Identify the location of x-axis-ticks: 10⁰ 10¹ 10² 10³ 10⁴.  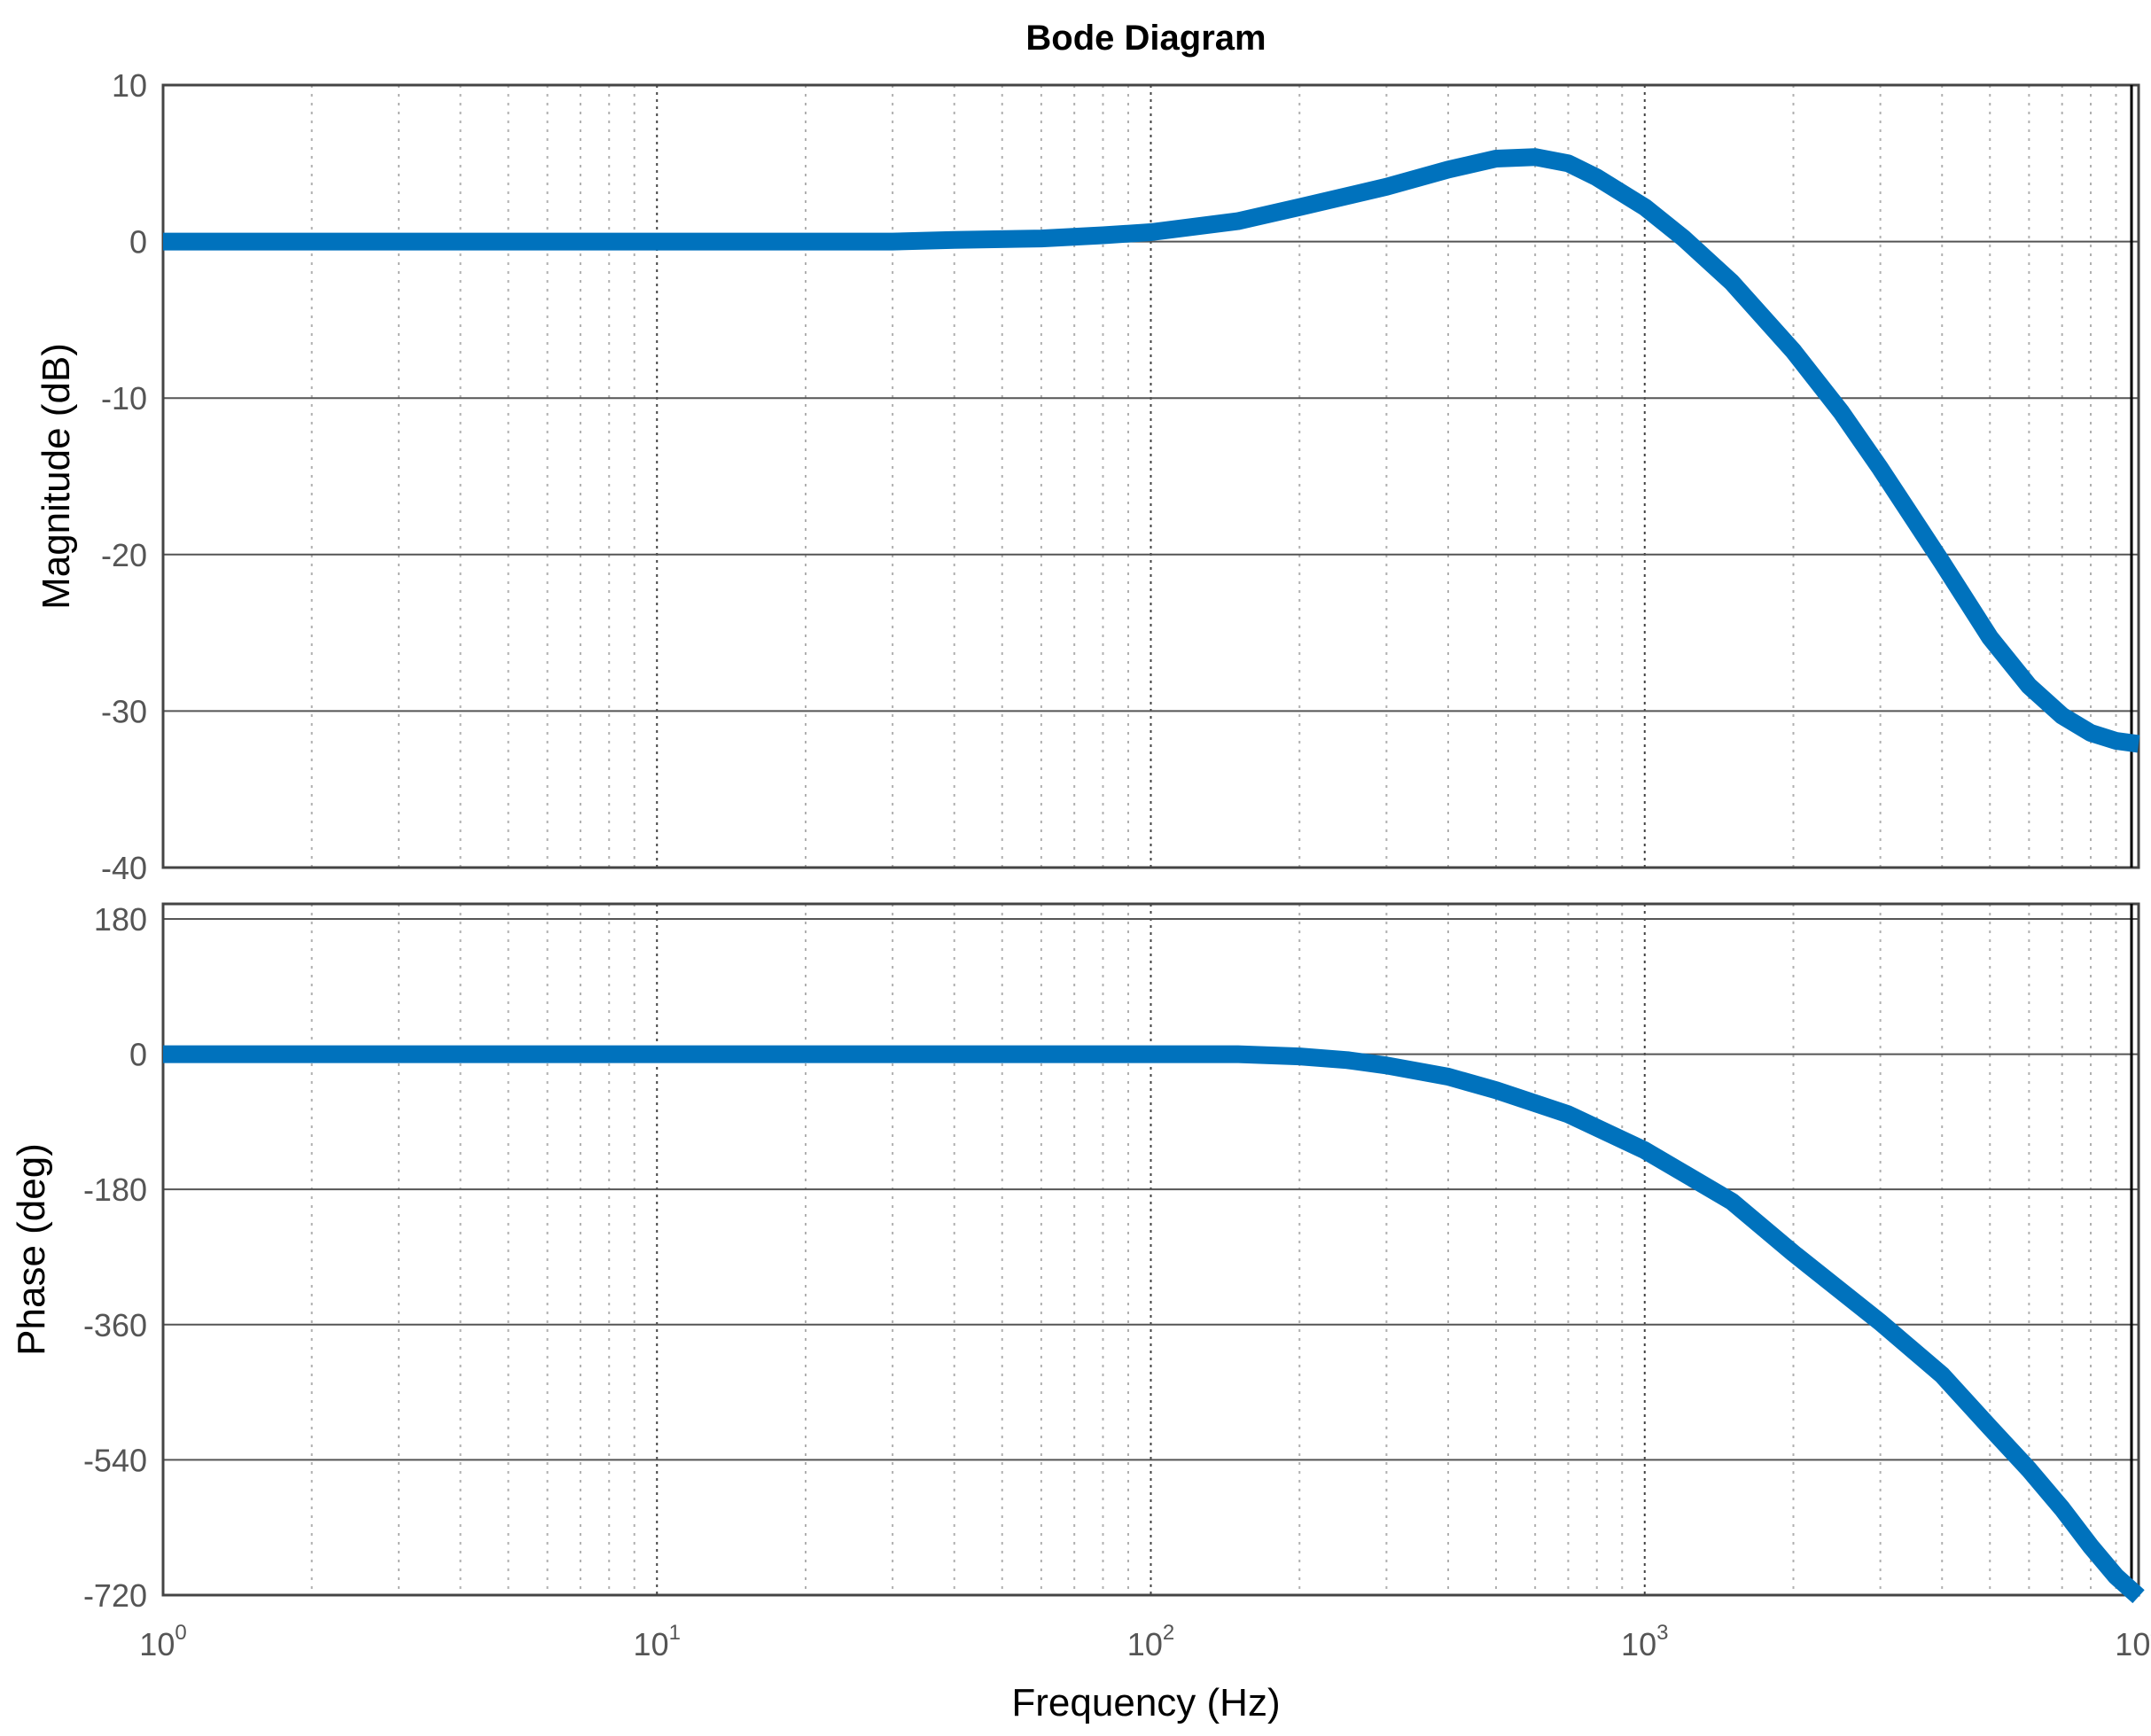
(1145, 1641).